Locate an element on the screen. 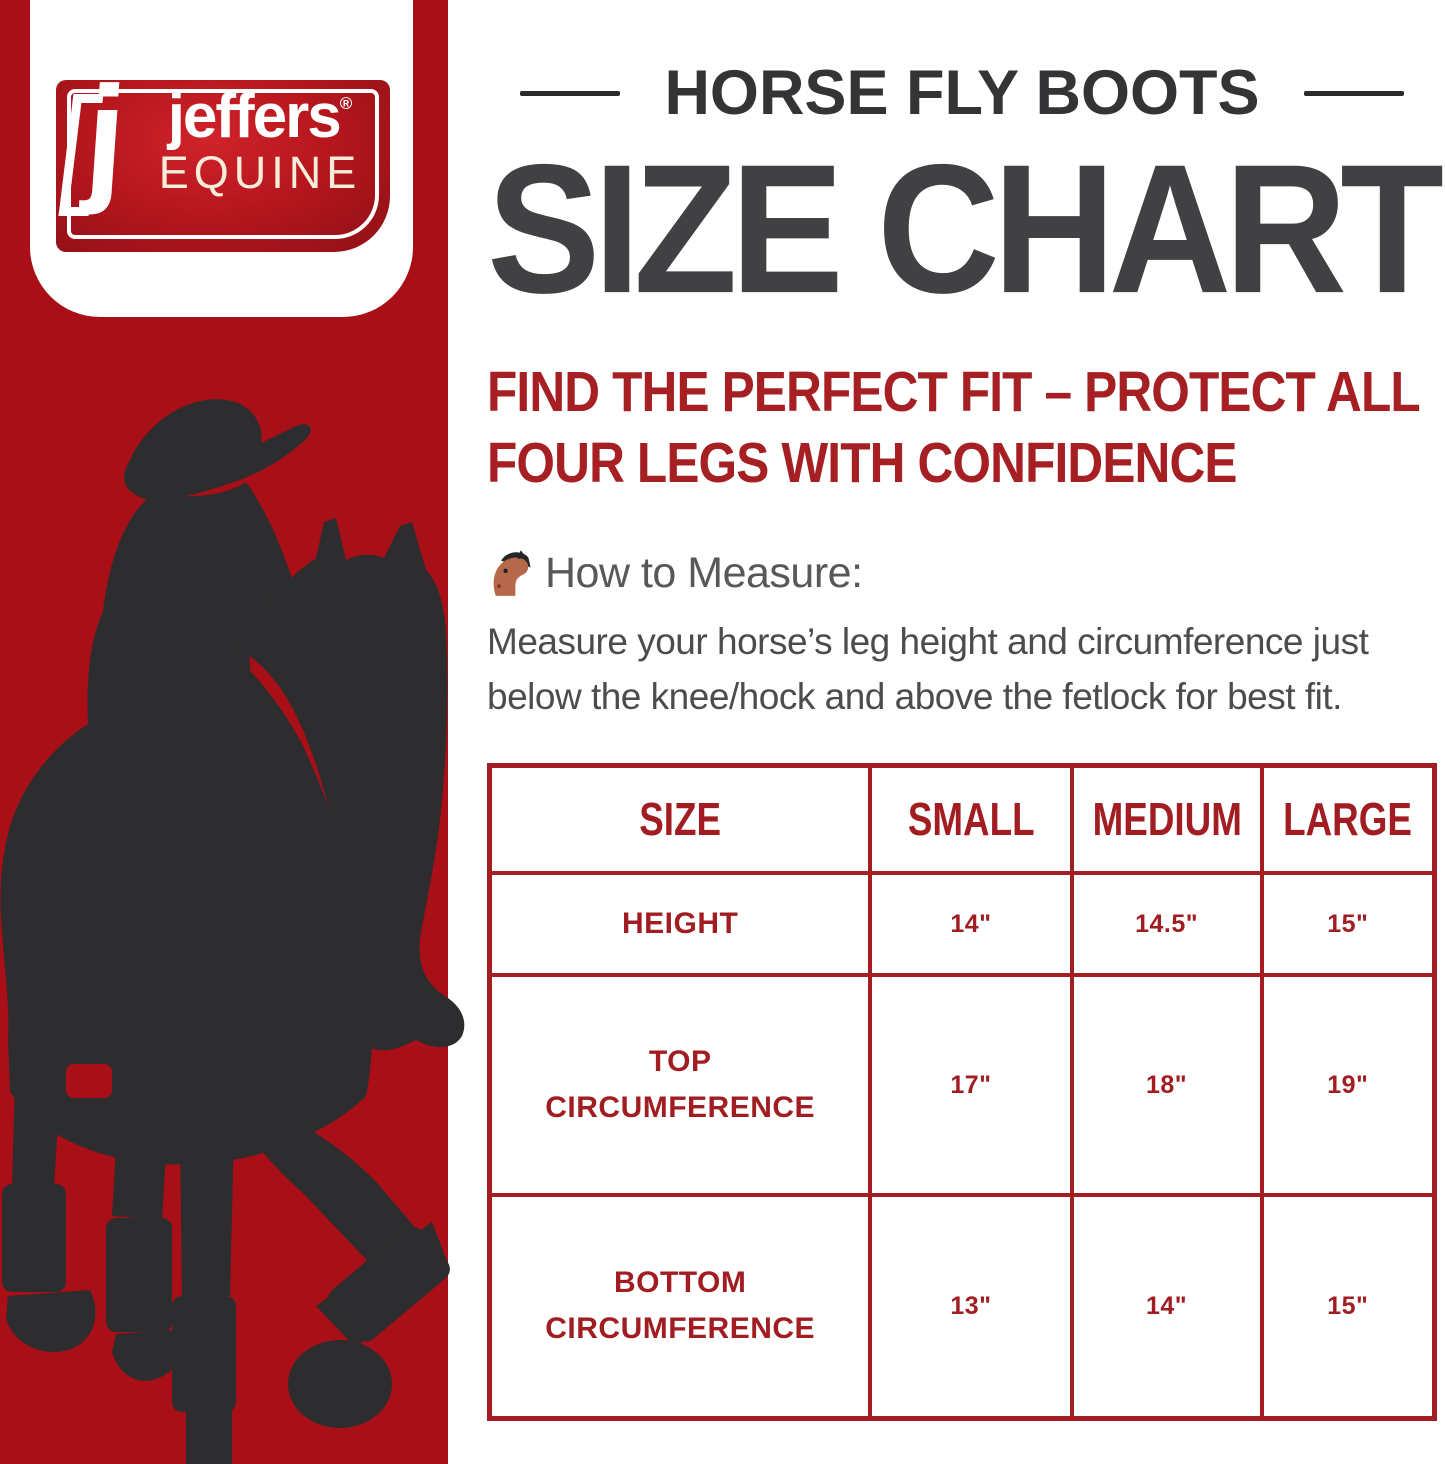 The height and width of the screenshot is (1464, 1445). horse-head-shape is located at coordinates (350, 784).